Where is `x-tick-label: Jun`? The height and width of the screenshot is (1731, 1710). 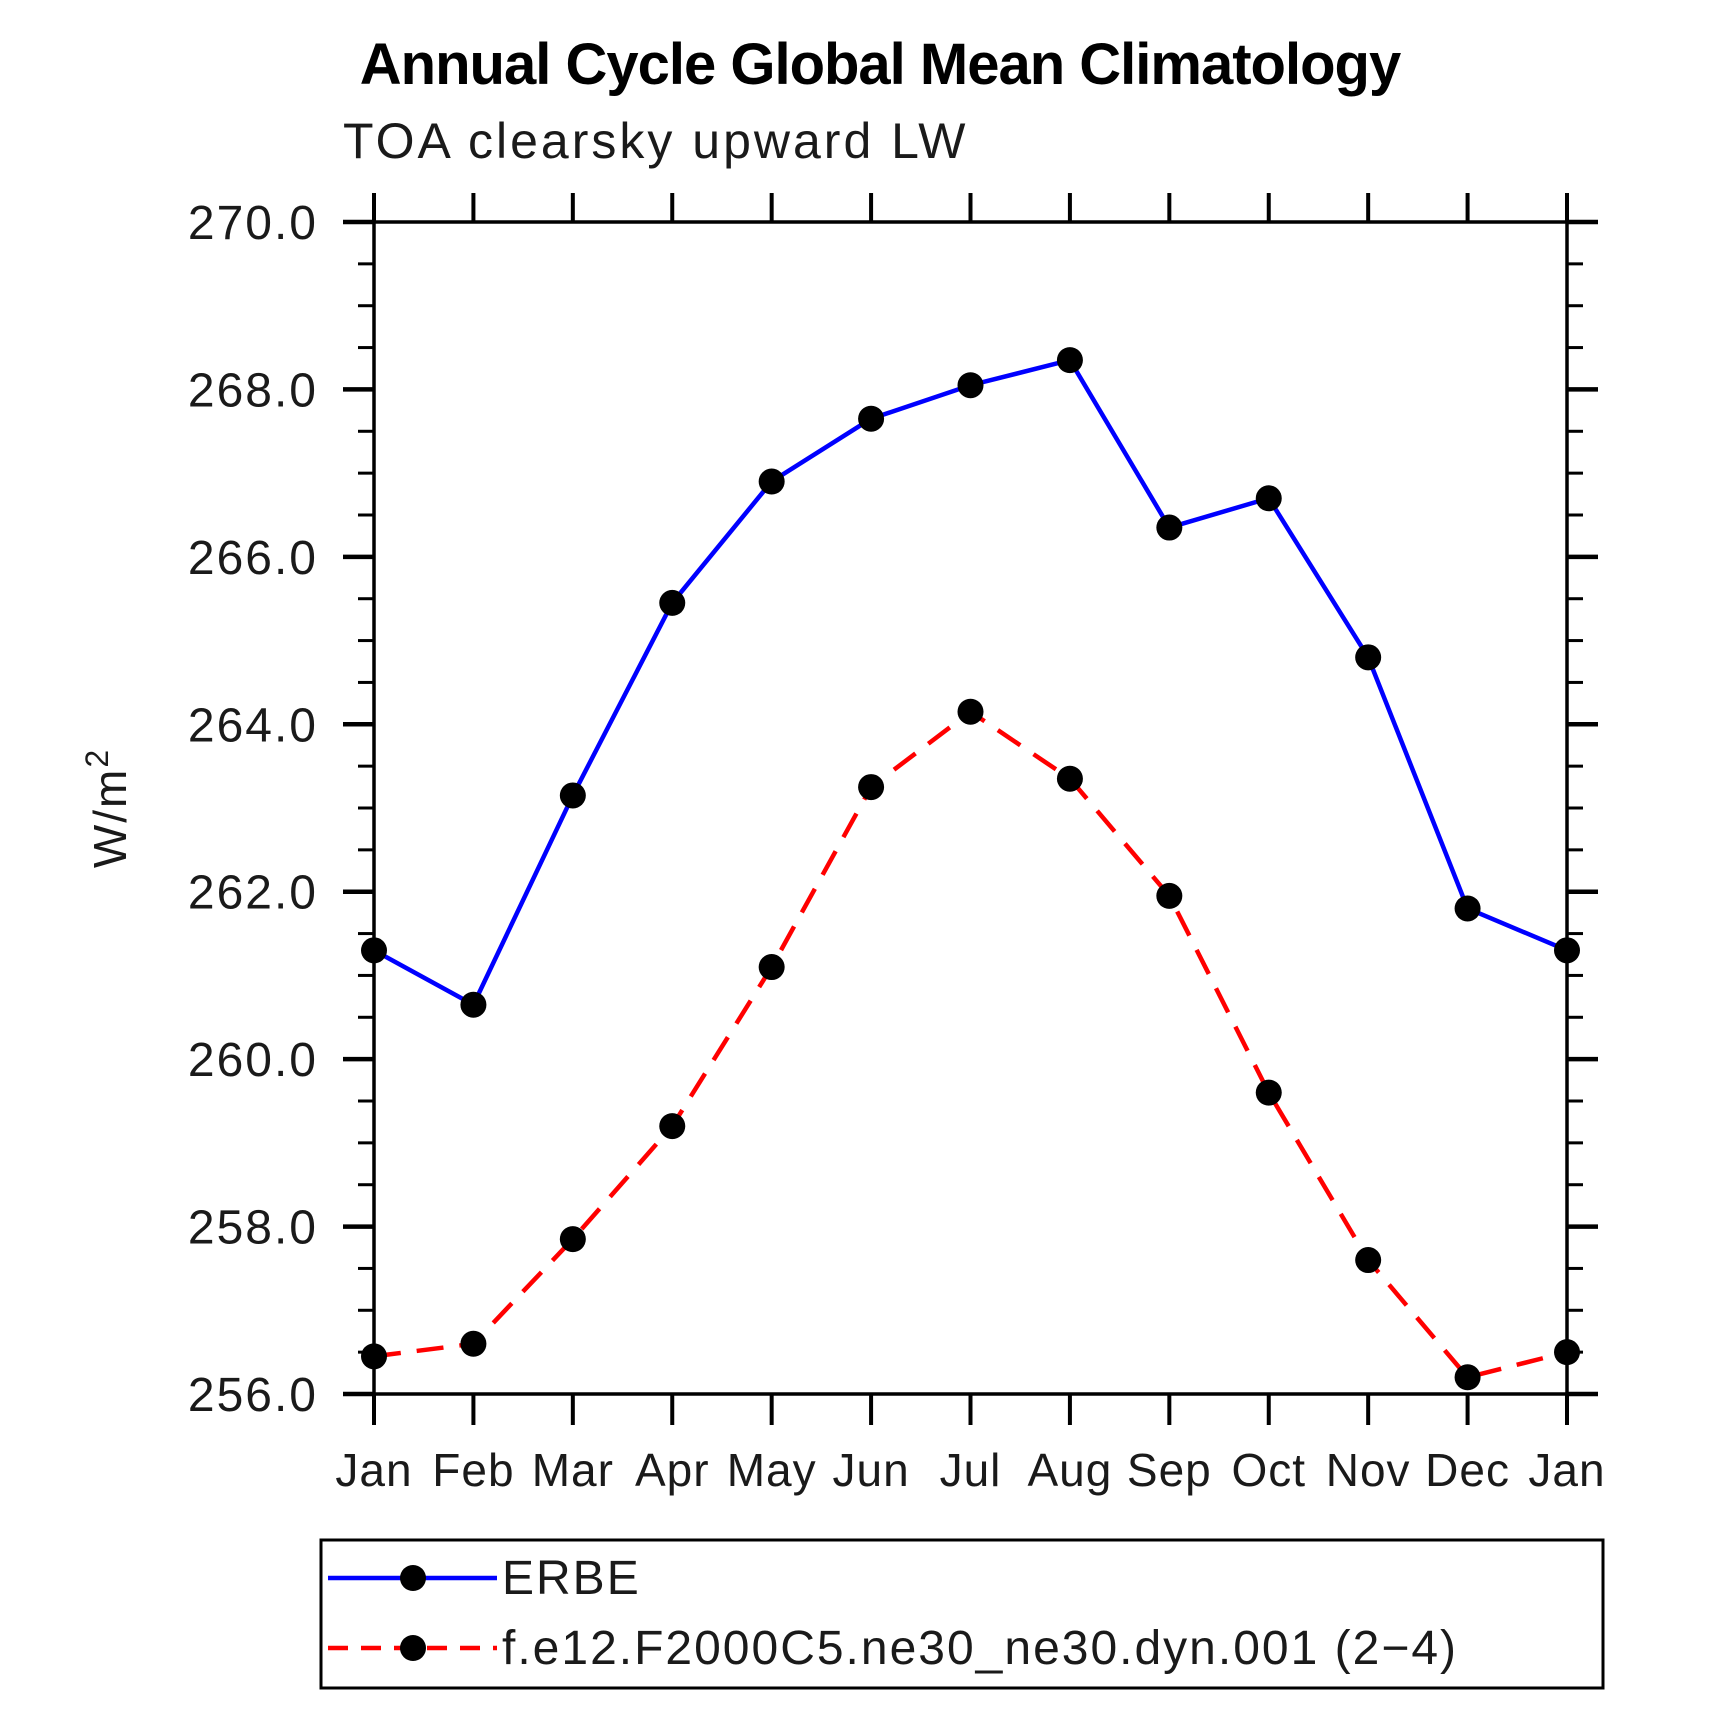 x-tick-label: Jun is located at coordinates (870, 1470).